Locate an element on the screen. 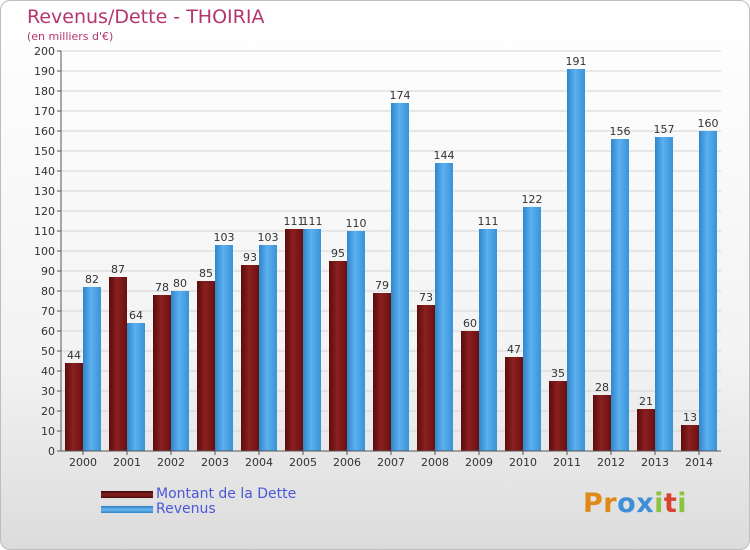 This screenshot has width=750, height=550. x-tick-label: 2014 is located at coordinates (699, 462).